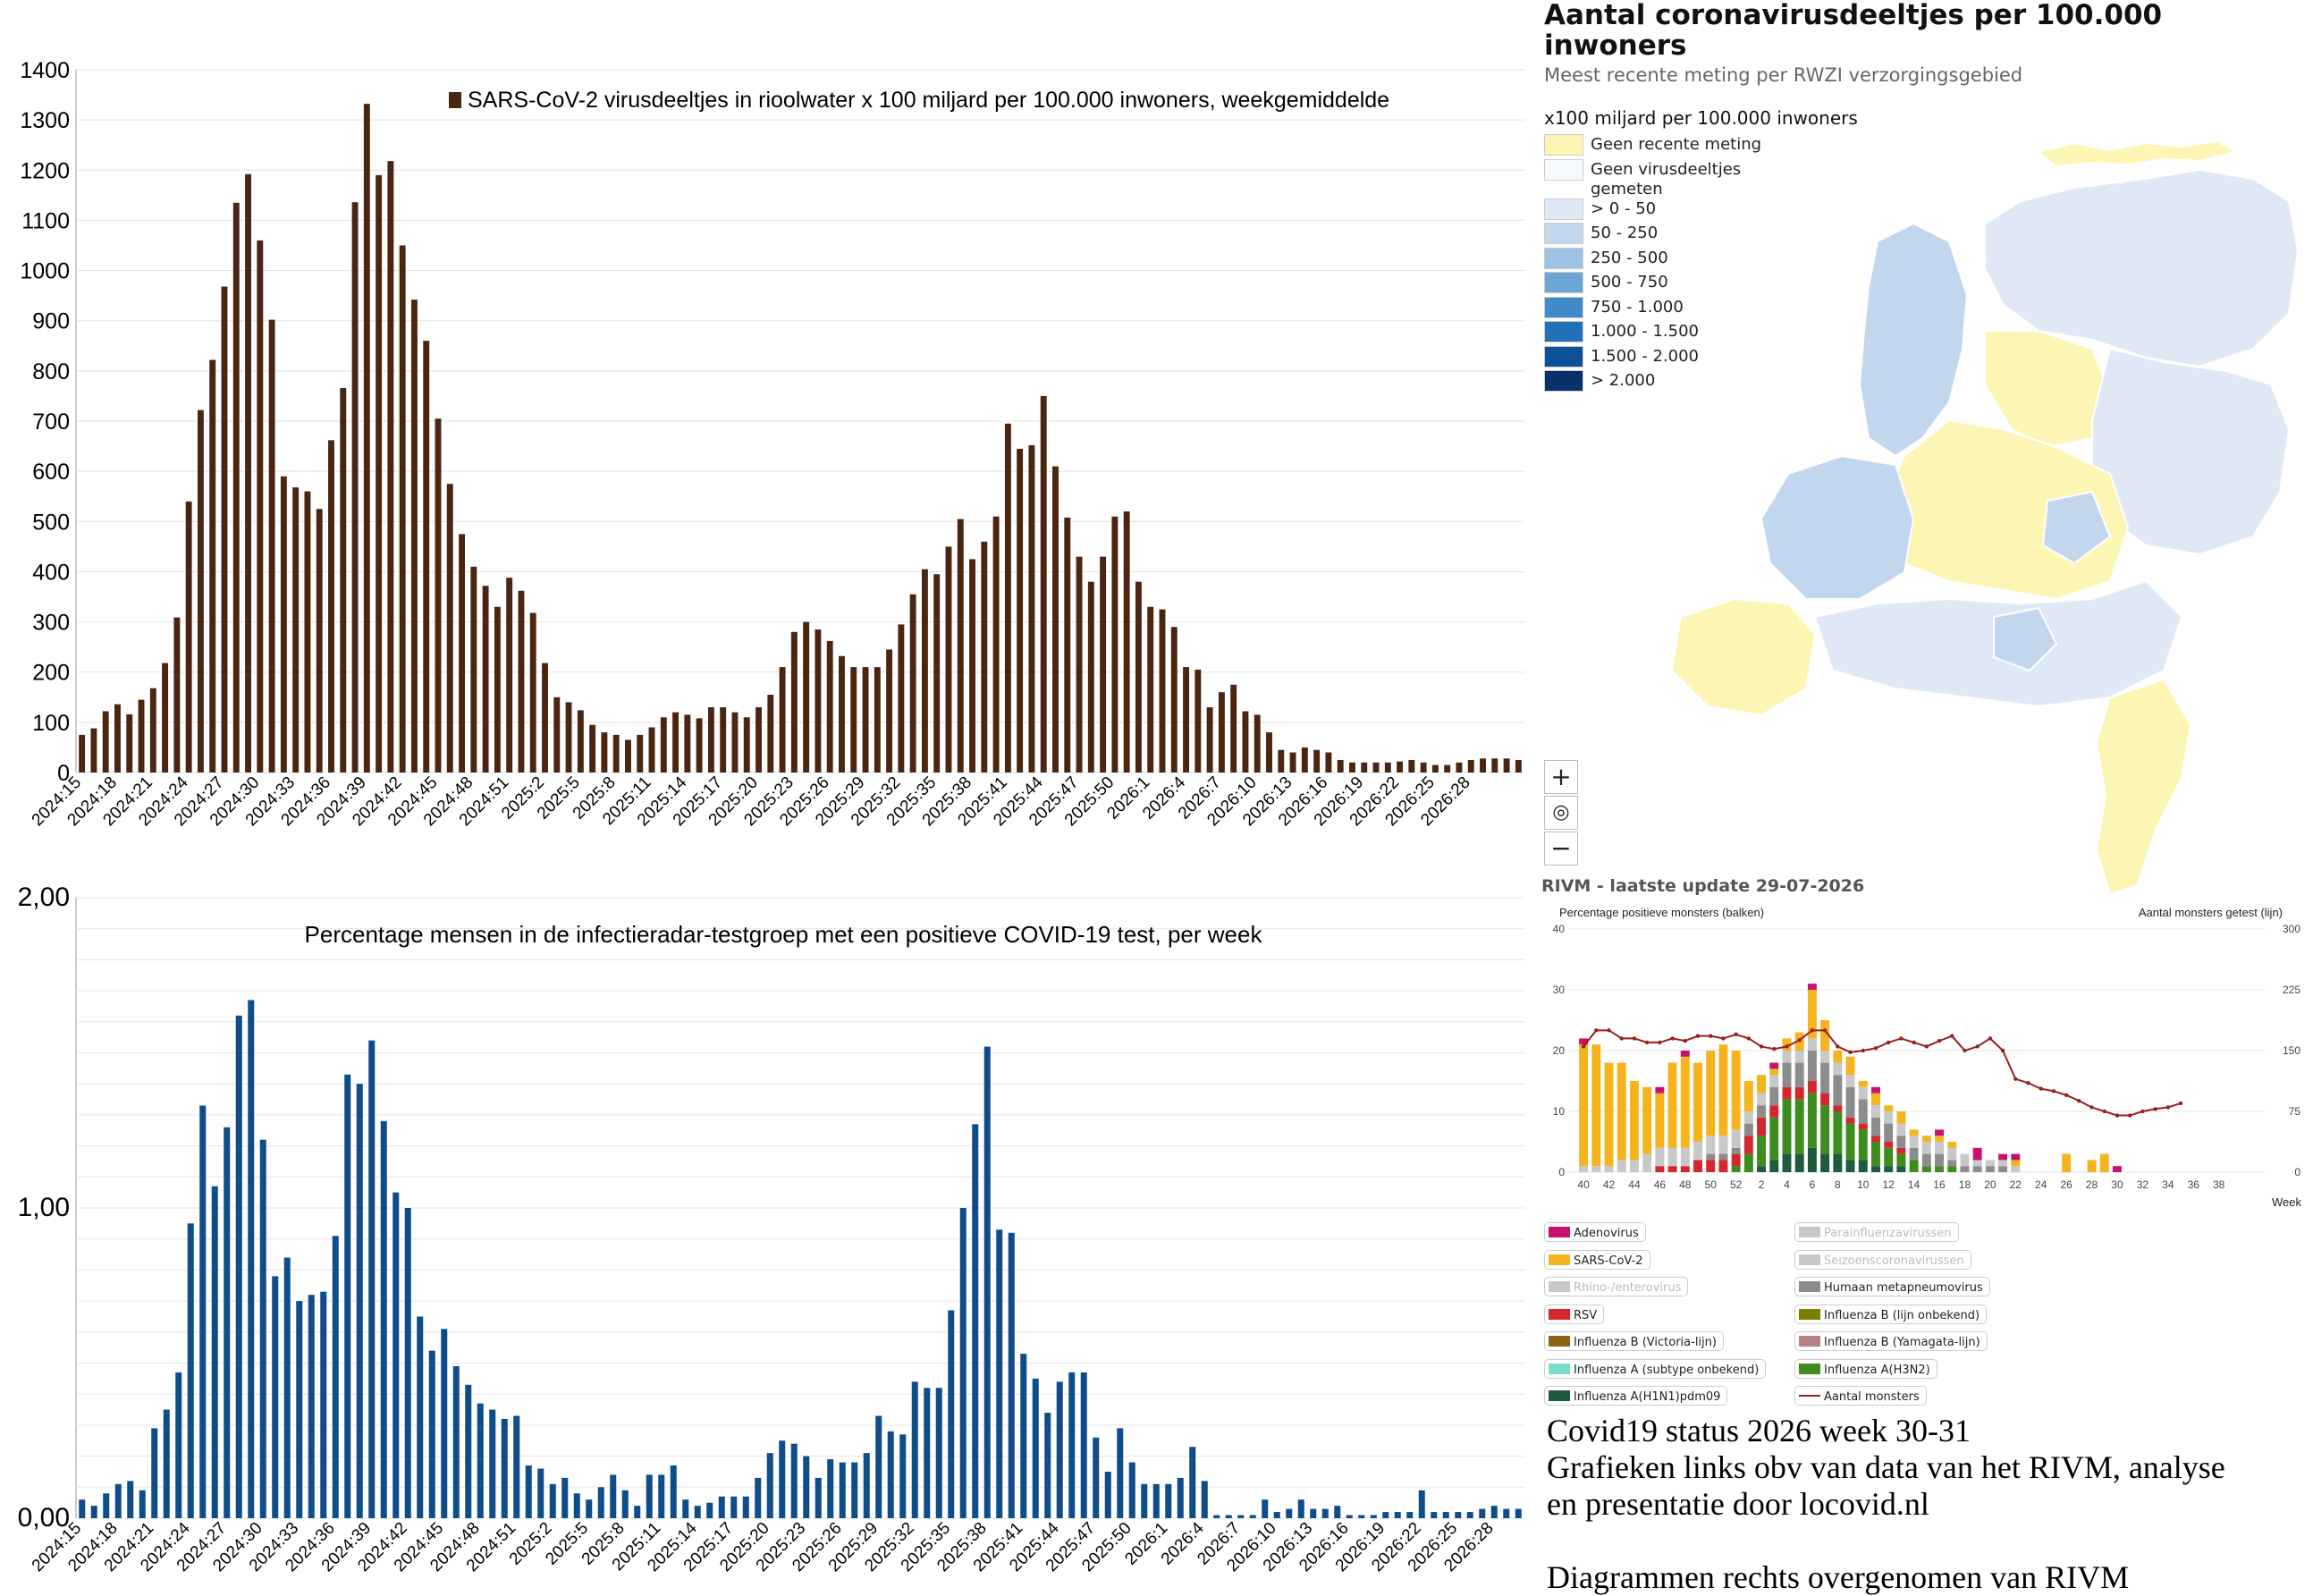  What do you see at coordinates (1561, 813) in the screenshot?
I see `locate-button: ◎` at bounding box center [1561, 813].